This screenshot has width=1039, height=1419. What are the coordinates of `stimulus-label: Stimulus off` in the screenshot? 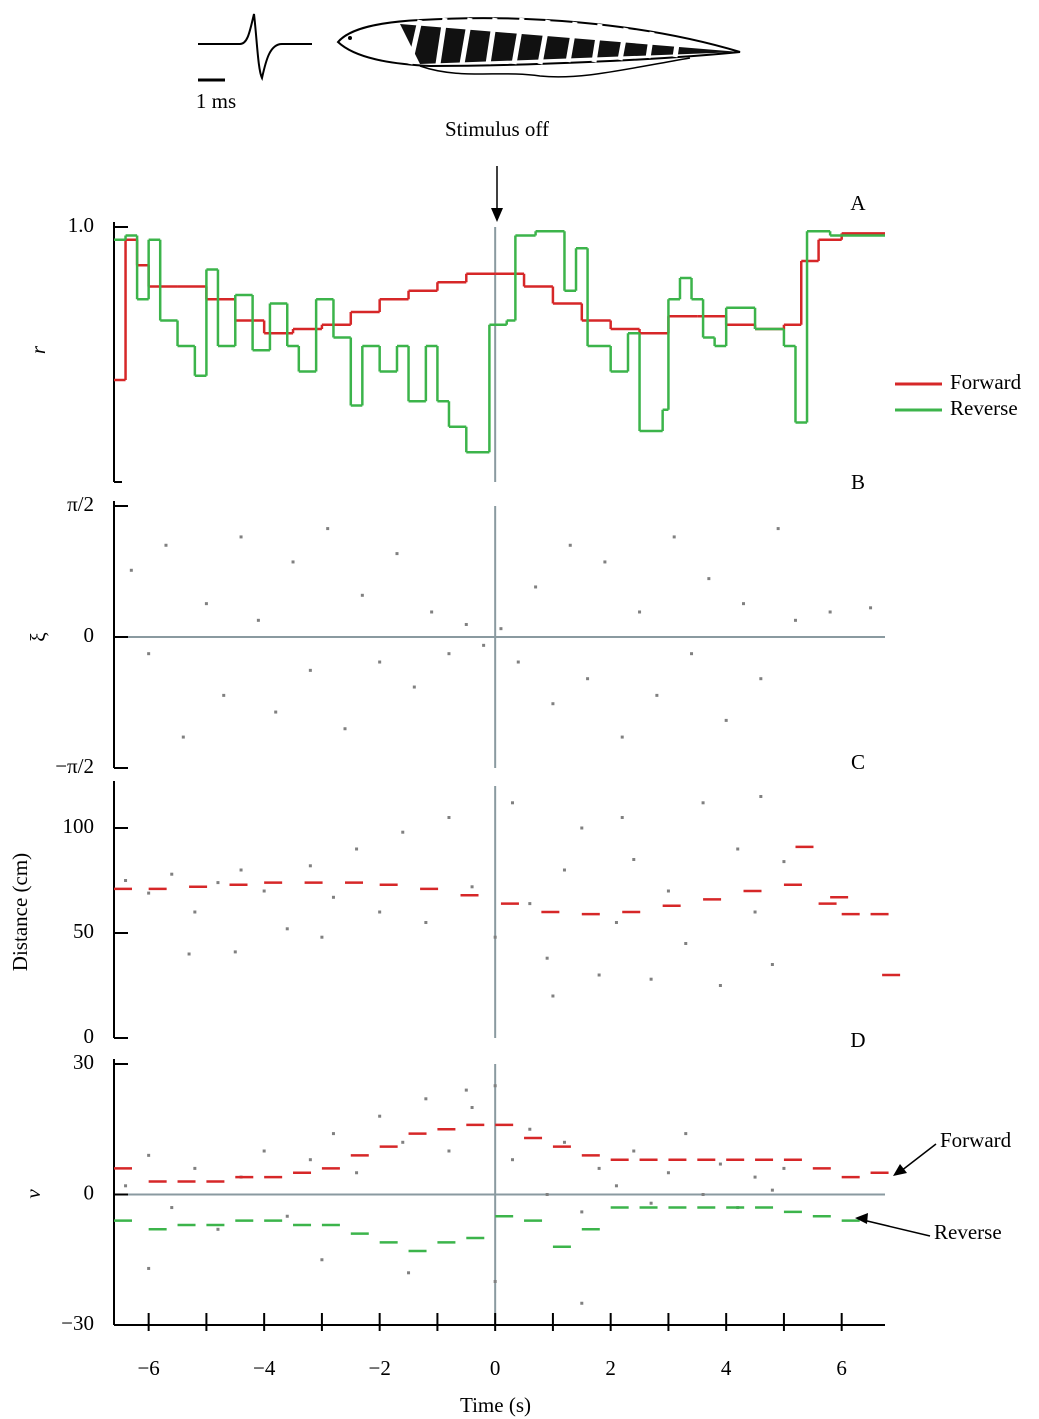 It's located at (497, 129).